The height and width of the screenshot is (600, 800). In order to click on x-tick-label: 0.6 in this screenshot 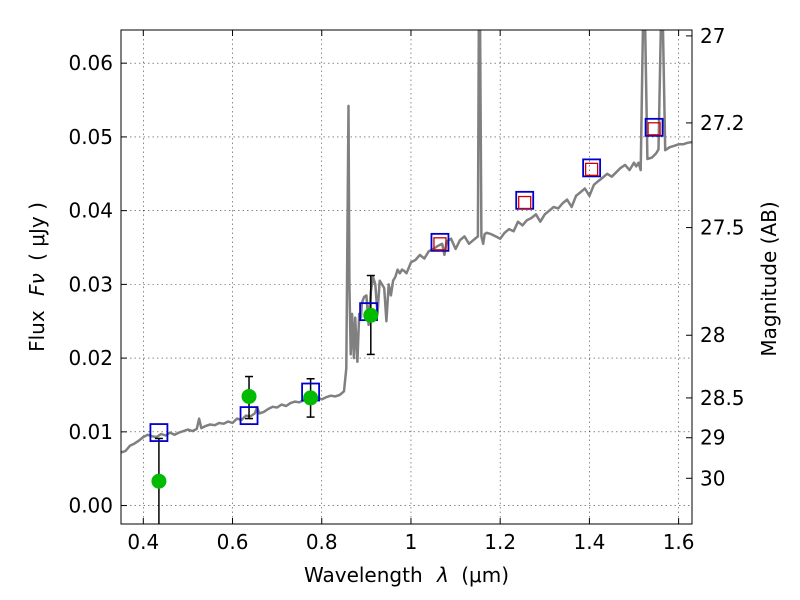, I will do `click(233, 542)`.